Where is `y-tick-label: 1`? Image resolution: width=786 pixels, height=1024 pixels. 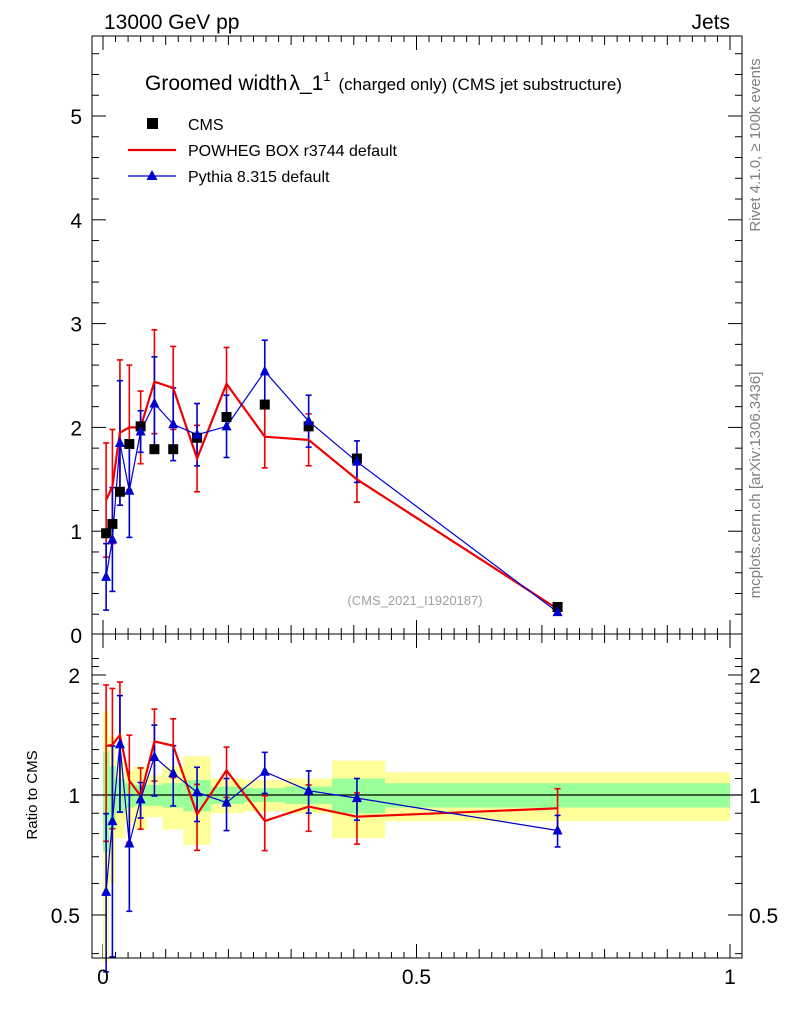 y-tick-label: 1 is located at coordinates (76, 532).